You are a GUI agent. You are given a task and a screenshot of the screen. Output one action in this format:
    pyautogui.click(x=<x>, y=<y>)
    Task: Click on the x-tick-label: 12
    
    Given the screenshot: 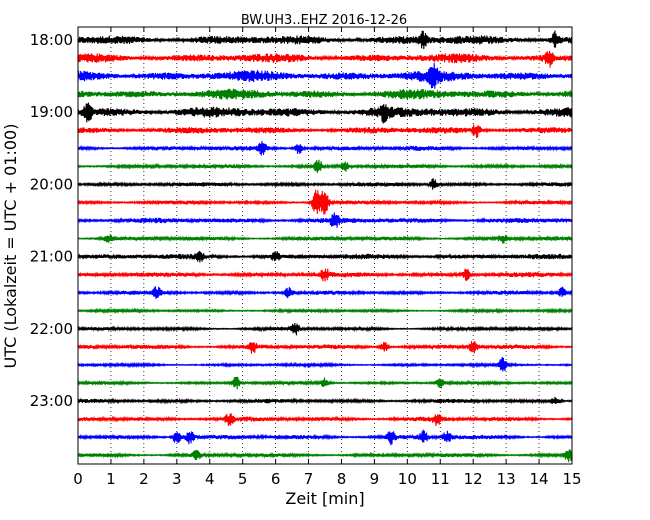 What is the action you would take?
    pyautogui.click(x=473, y=479)
    